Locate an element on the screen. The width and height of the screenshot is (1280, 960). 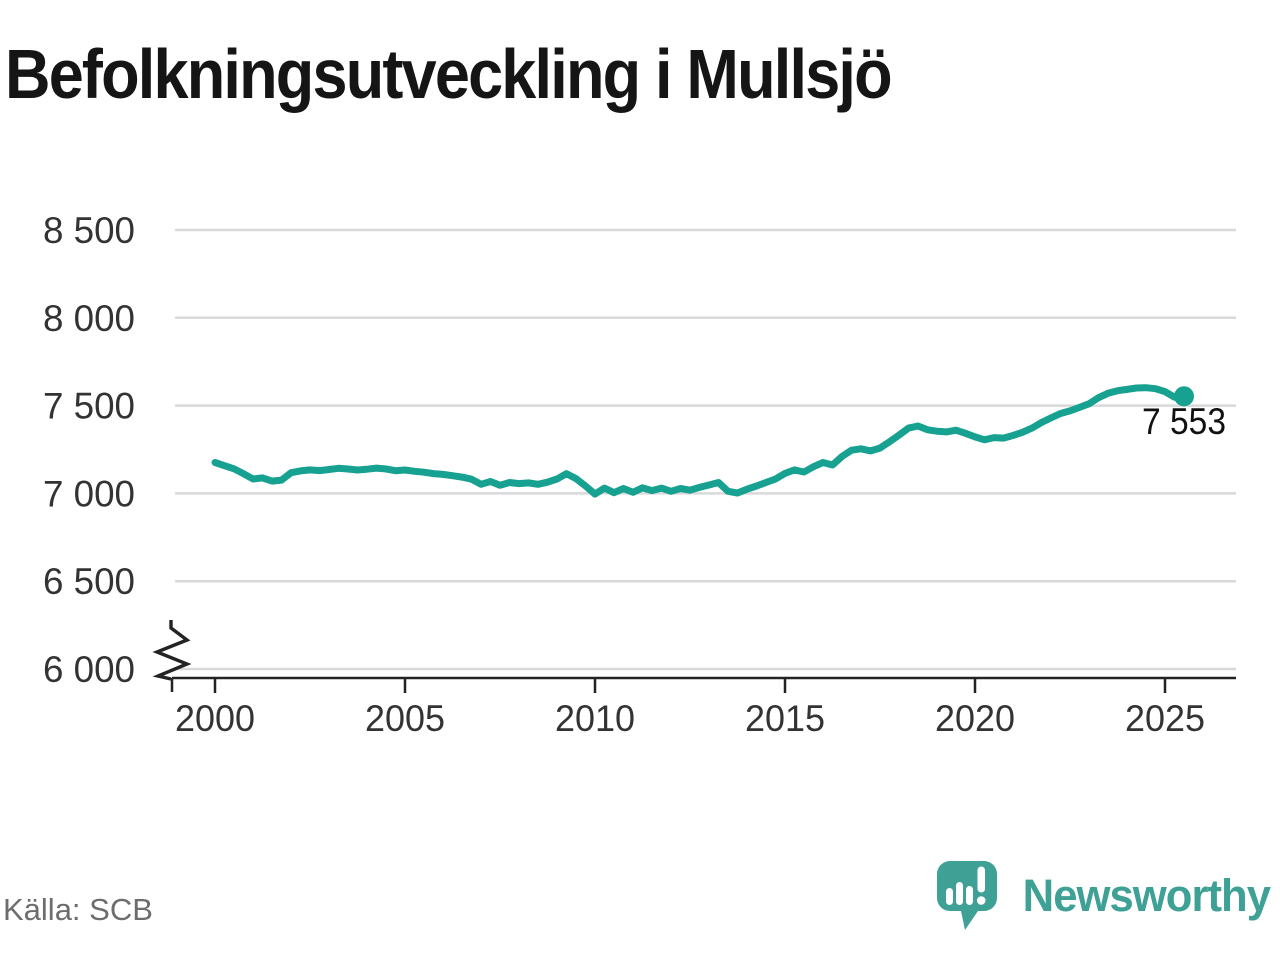
population-line is located at coordinates (699, 441).